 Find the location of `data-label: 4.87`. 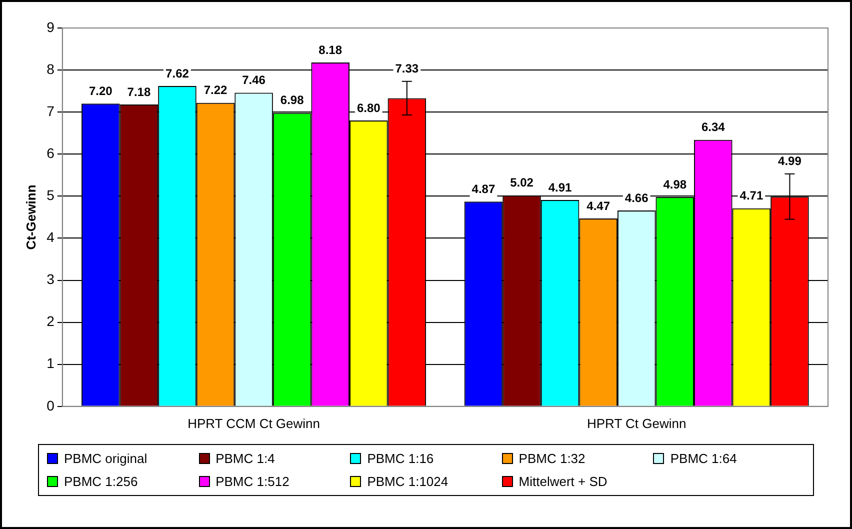

data-label: 4.87 is located at coordinates (484, 189).